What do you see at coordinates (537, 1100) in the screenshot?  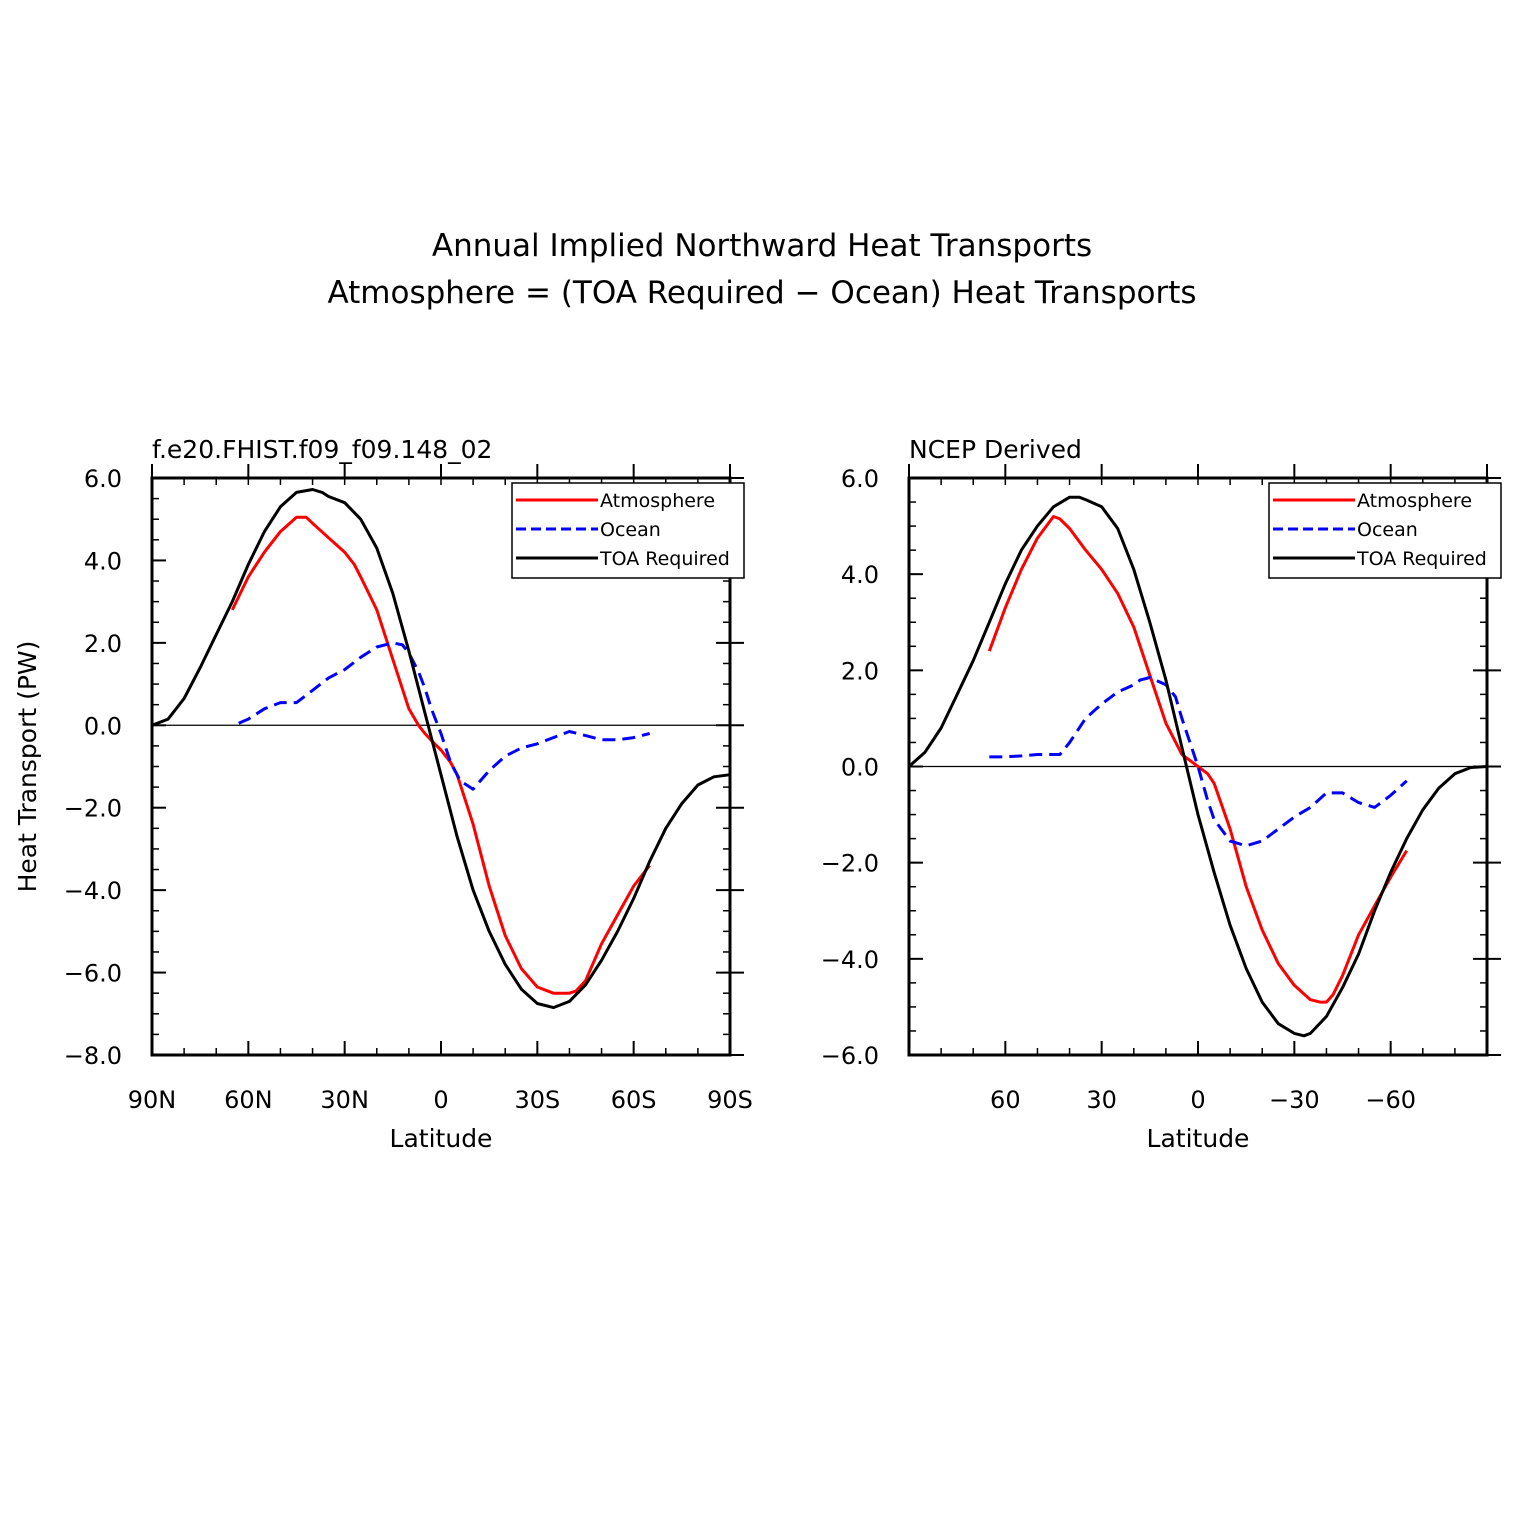 I see `x-tick-label: 30S` at bounding box center [537, 1100].